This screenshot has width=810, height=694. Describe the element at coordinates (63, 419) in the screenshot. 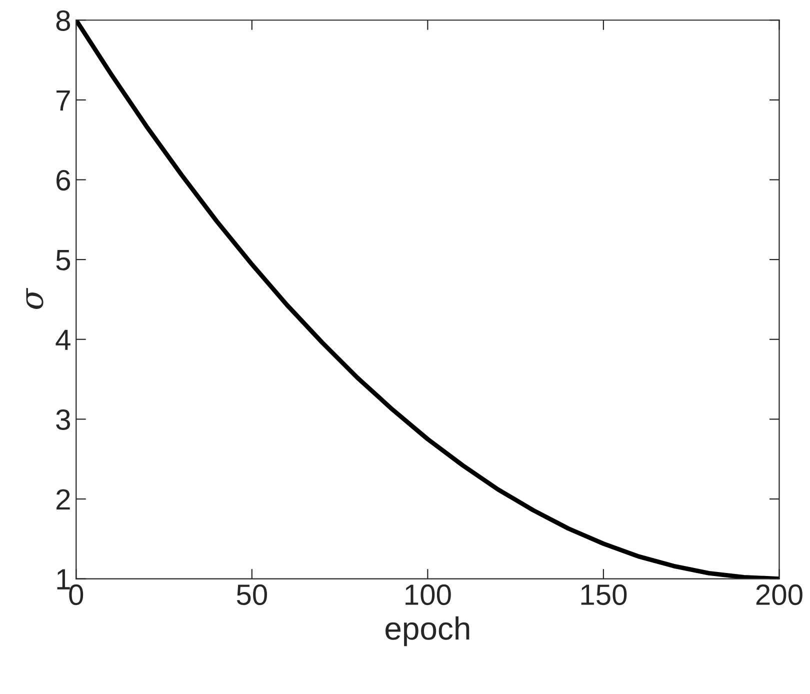

I see `y-tick-label: 3` at that location.